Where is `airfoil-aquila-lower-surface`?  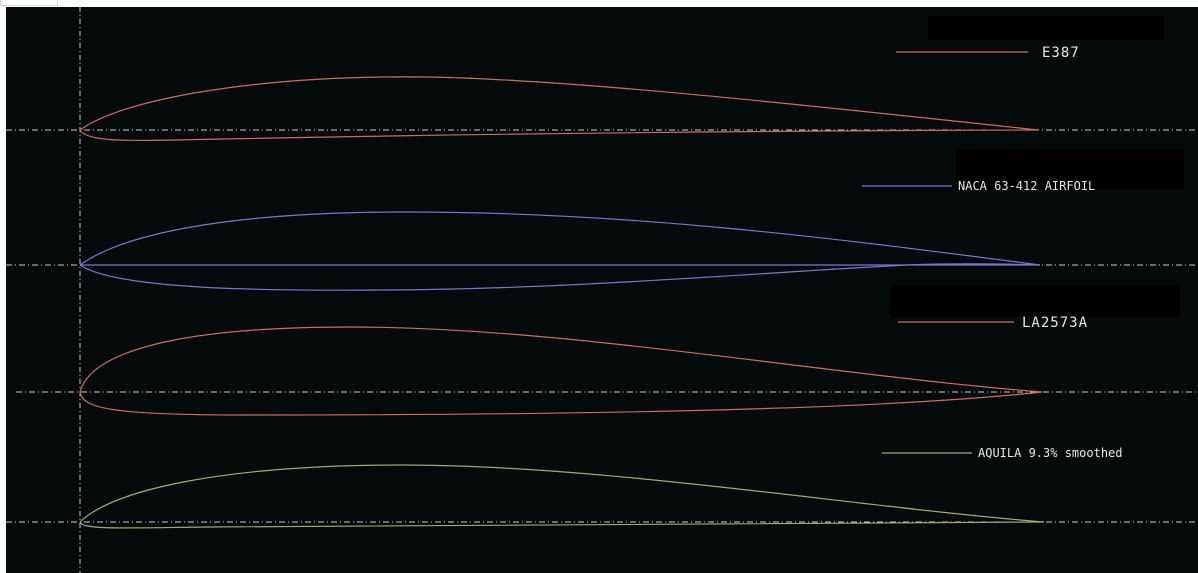
airfoil-aquila-lower-surface is located at coordinates (562, 525).